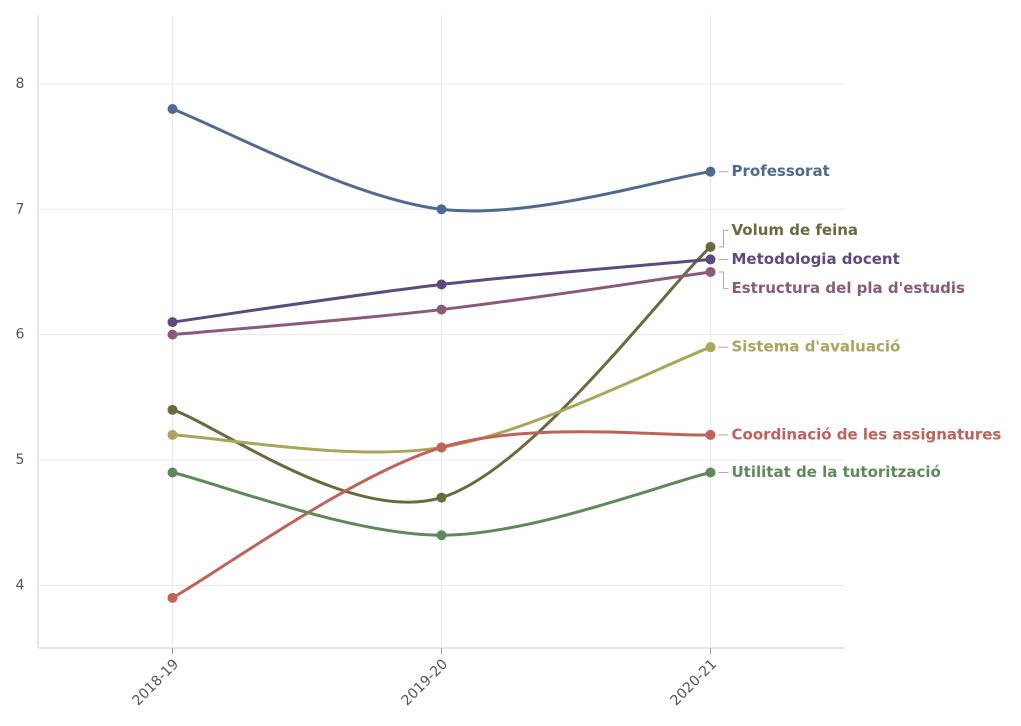 This screenshot has height=726, width=1021. What do you see at coordinates (424, 682) in the screenshot?
I see `x-tick-label: 2019-20` at bounding box center [424, 682].